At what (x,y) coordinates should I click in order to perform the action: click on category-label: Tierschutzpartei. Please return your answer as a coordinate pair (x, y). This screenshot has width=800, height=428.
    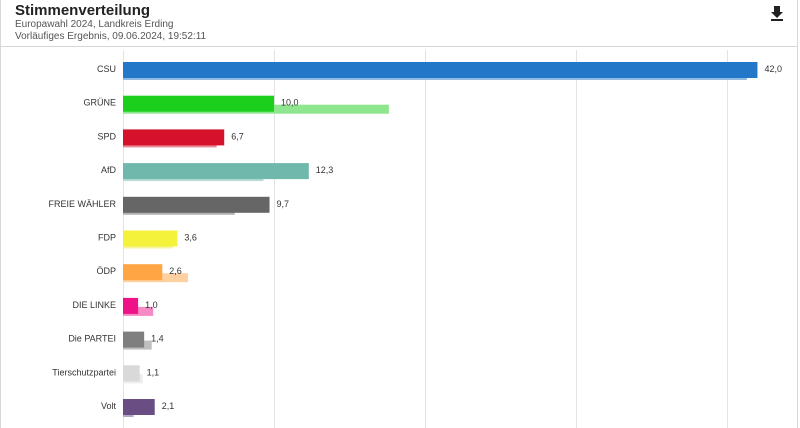
    Looking at the image, I should click on (84, 372).